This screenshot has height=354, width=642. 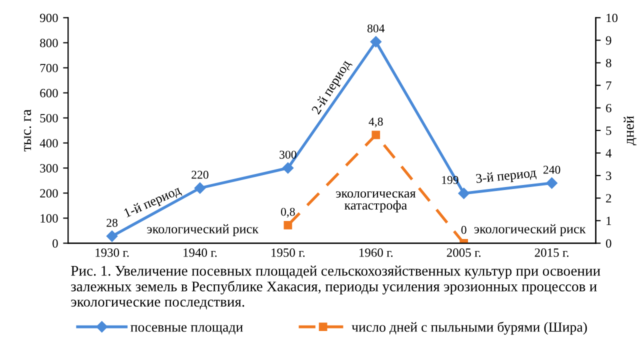 What do you see at coordinates (49, 118) in the screenshot?
I see `y-tick-label: 500` at bounding box center [49, 118].